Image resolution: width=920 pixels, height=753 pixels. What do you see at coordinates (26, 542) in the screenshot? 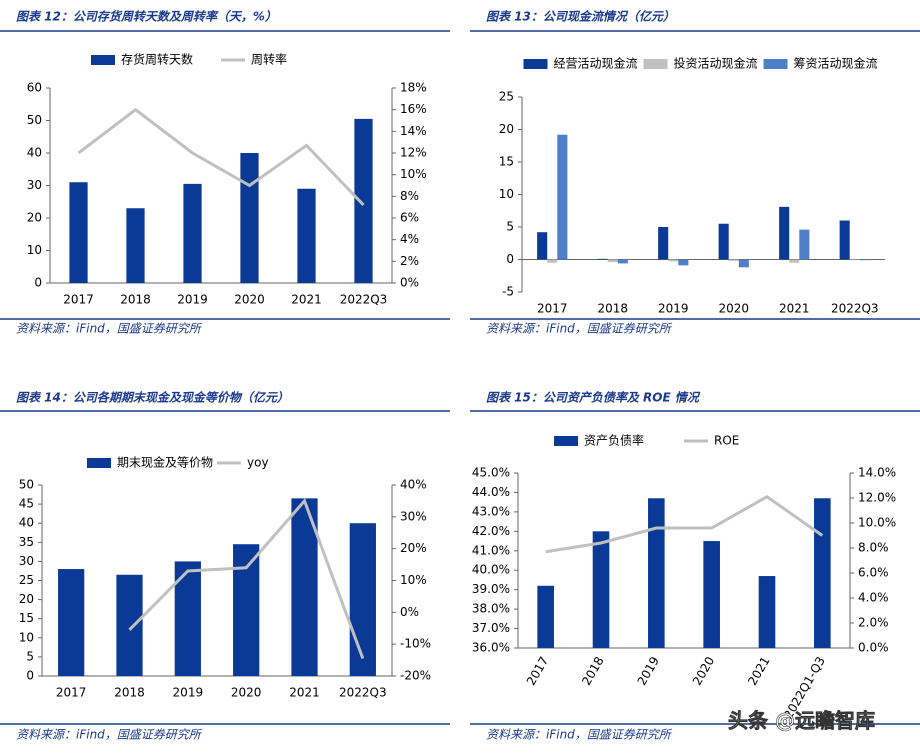
I see `y-tick-label: 35` at bounding box center [26, 542].